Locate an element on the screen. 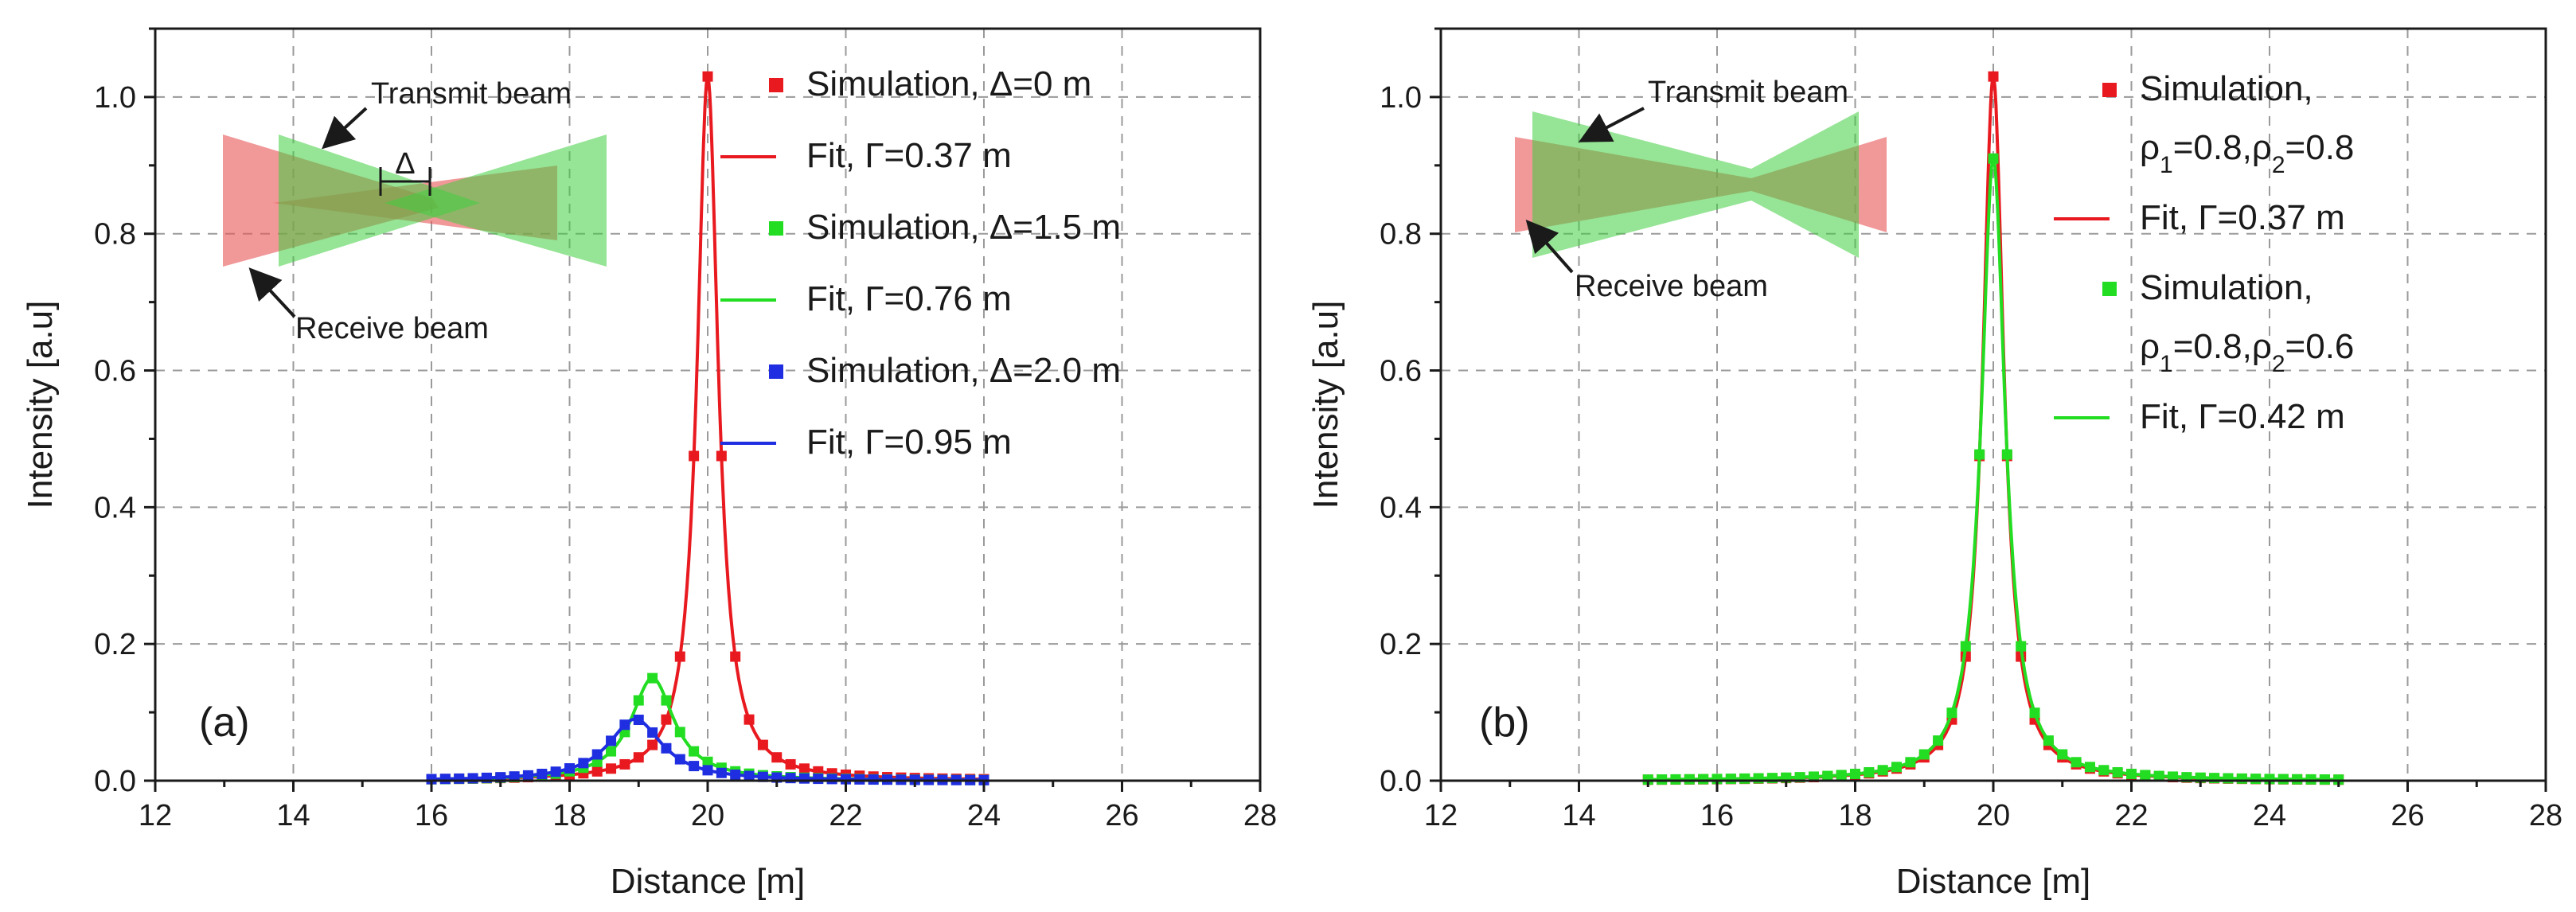  legend-item: Fit, Γ=0.76 m is located at coordinates (866, 298).